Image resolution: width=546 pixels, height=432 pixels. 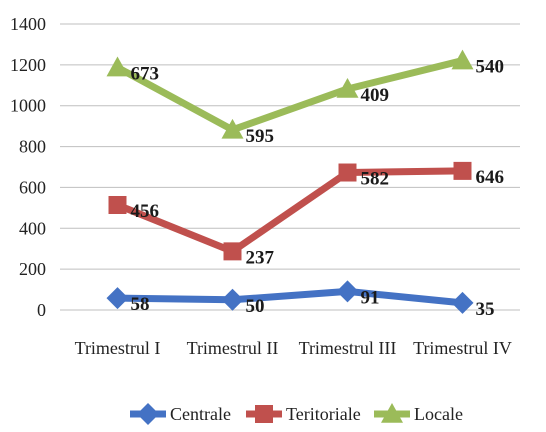 I want to click on y-tick-label: 800, so click(x=32, y=147).